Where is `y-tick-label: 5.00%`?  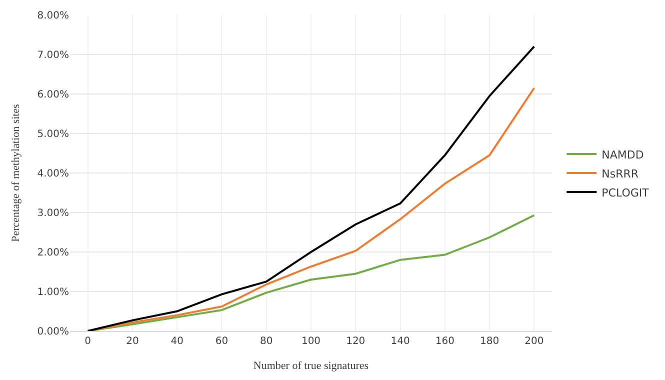
y-tick-label: 5.00% is located at coordinates (53, 134).